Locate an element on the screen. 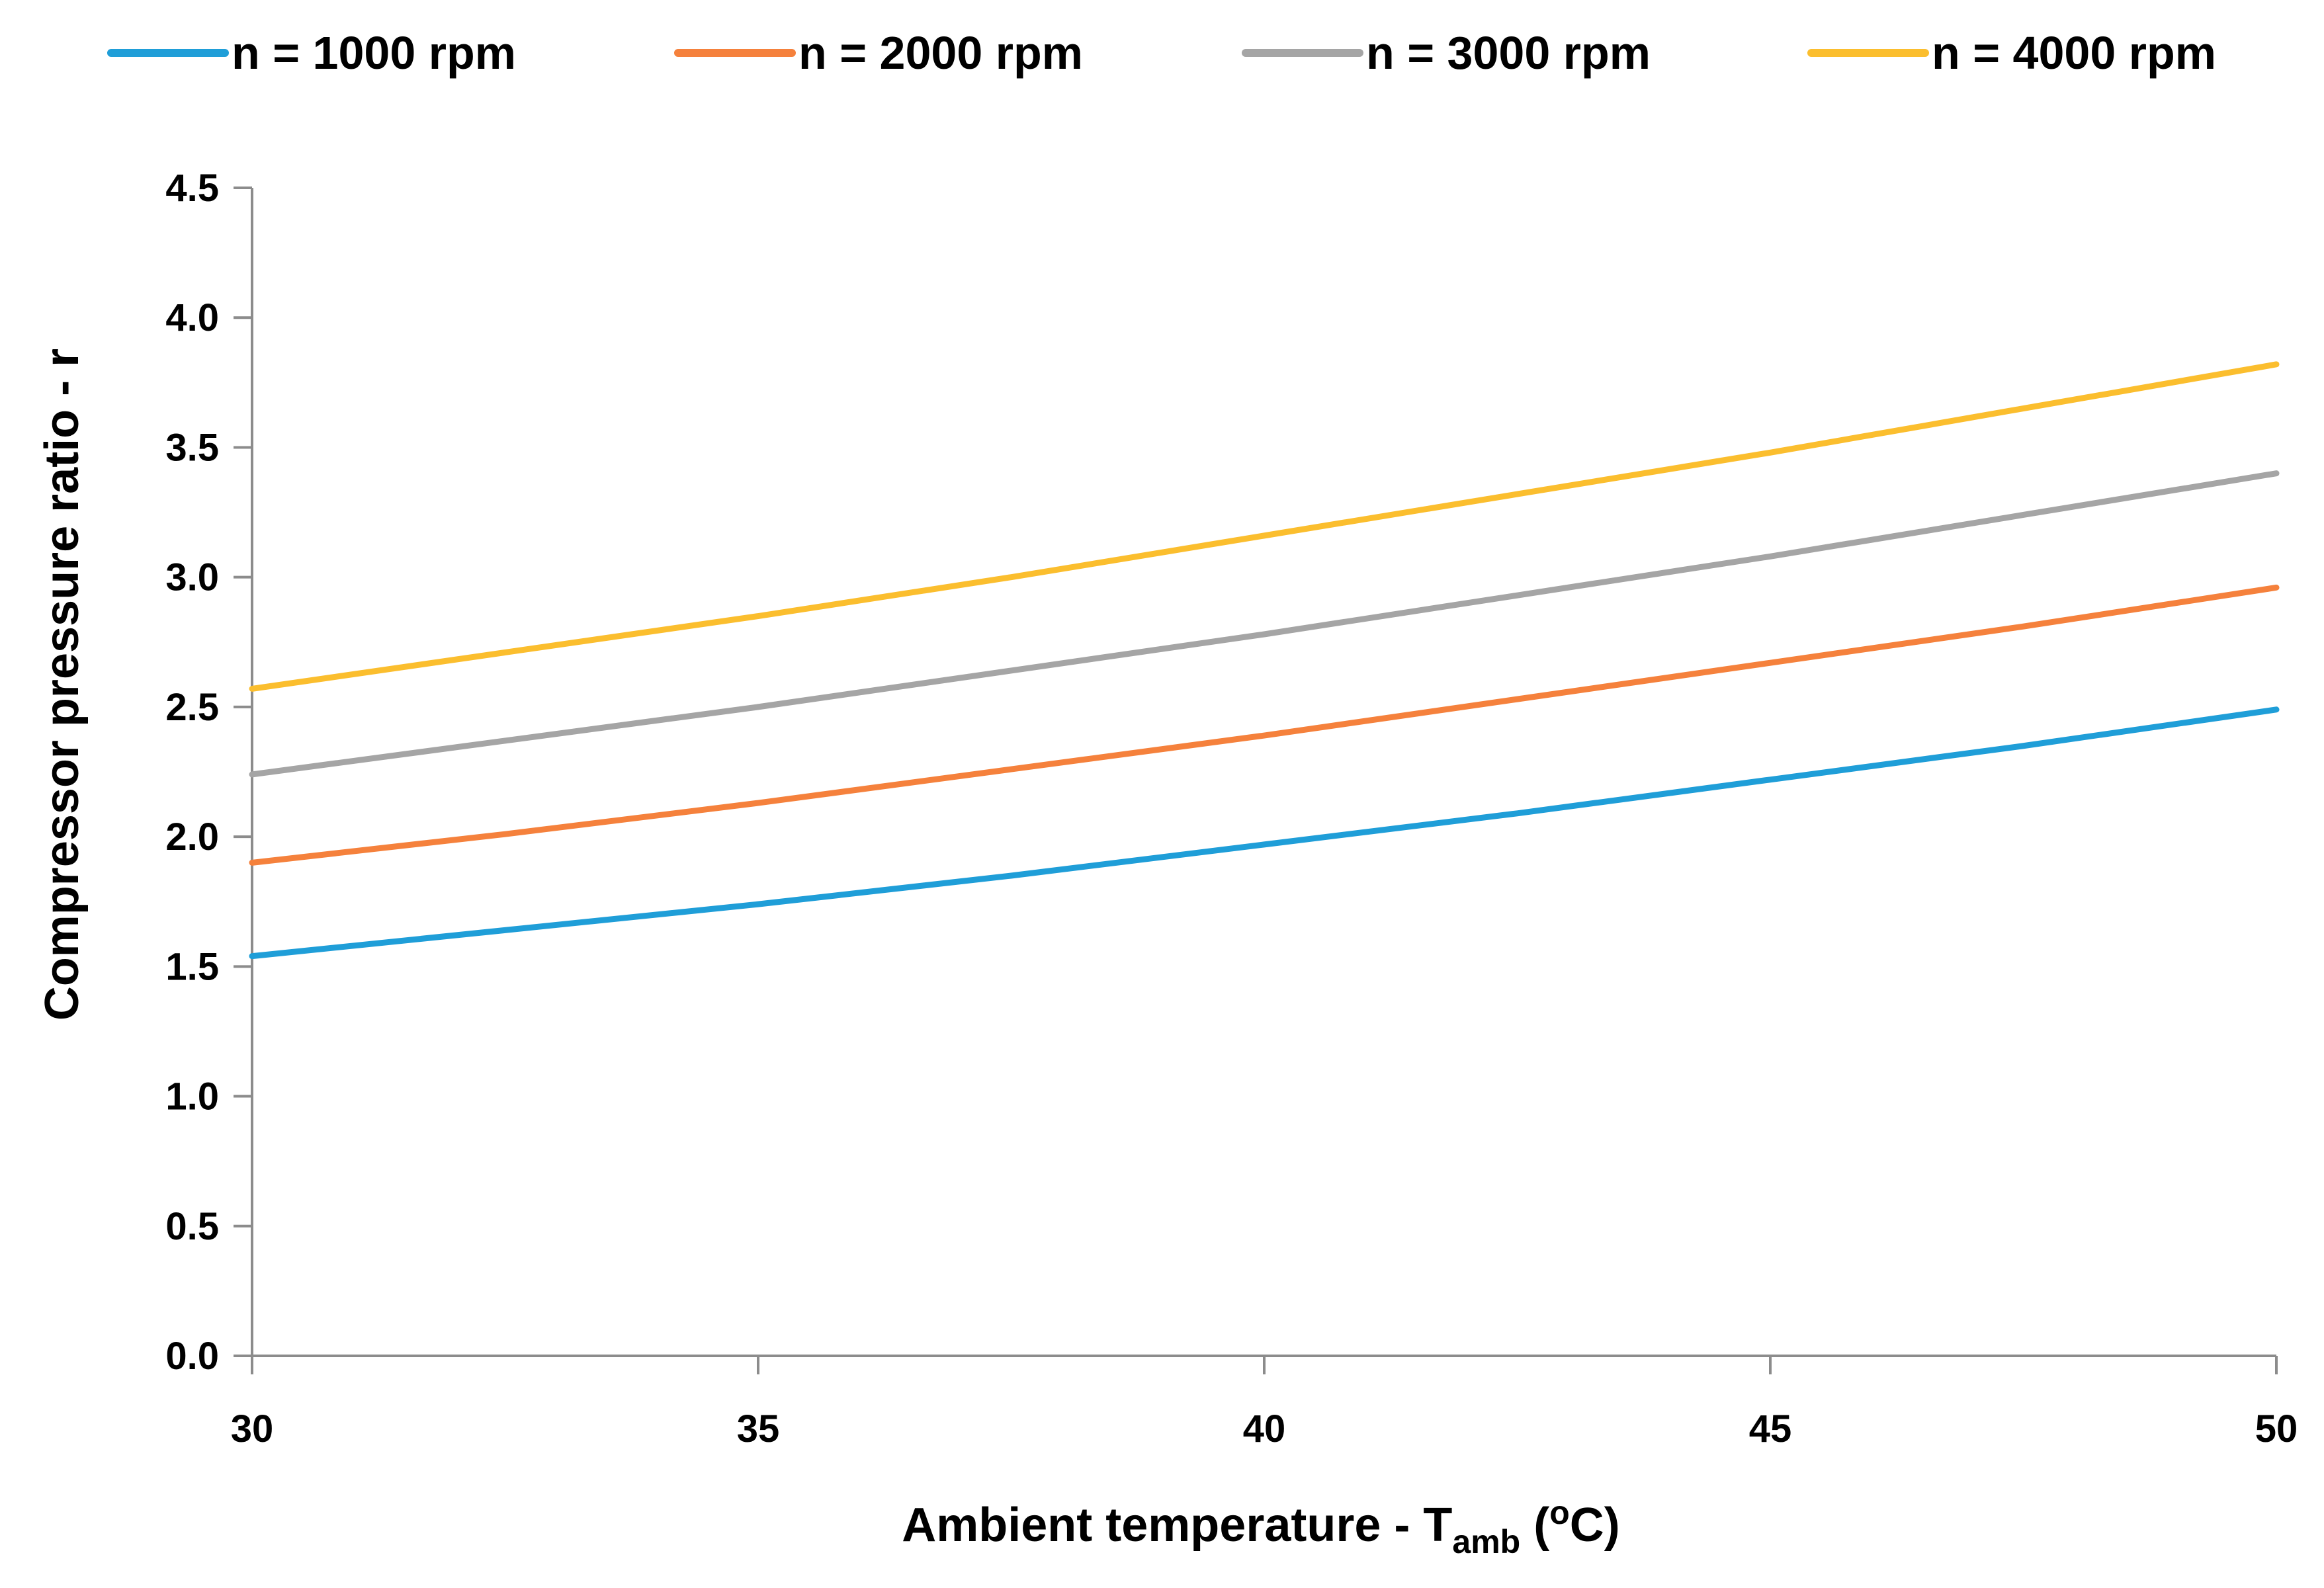  x-axis-title-superscript: o is located at coordinates (1559, 1512).